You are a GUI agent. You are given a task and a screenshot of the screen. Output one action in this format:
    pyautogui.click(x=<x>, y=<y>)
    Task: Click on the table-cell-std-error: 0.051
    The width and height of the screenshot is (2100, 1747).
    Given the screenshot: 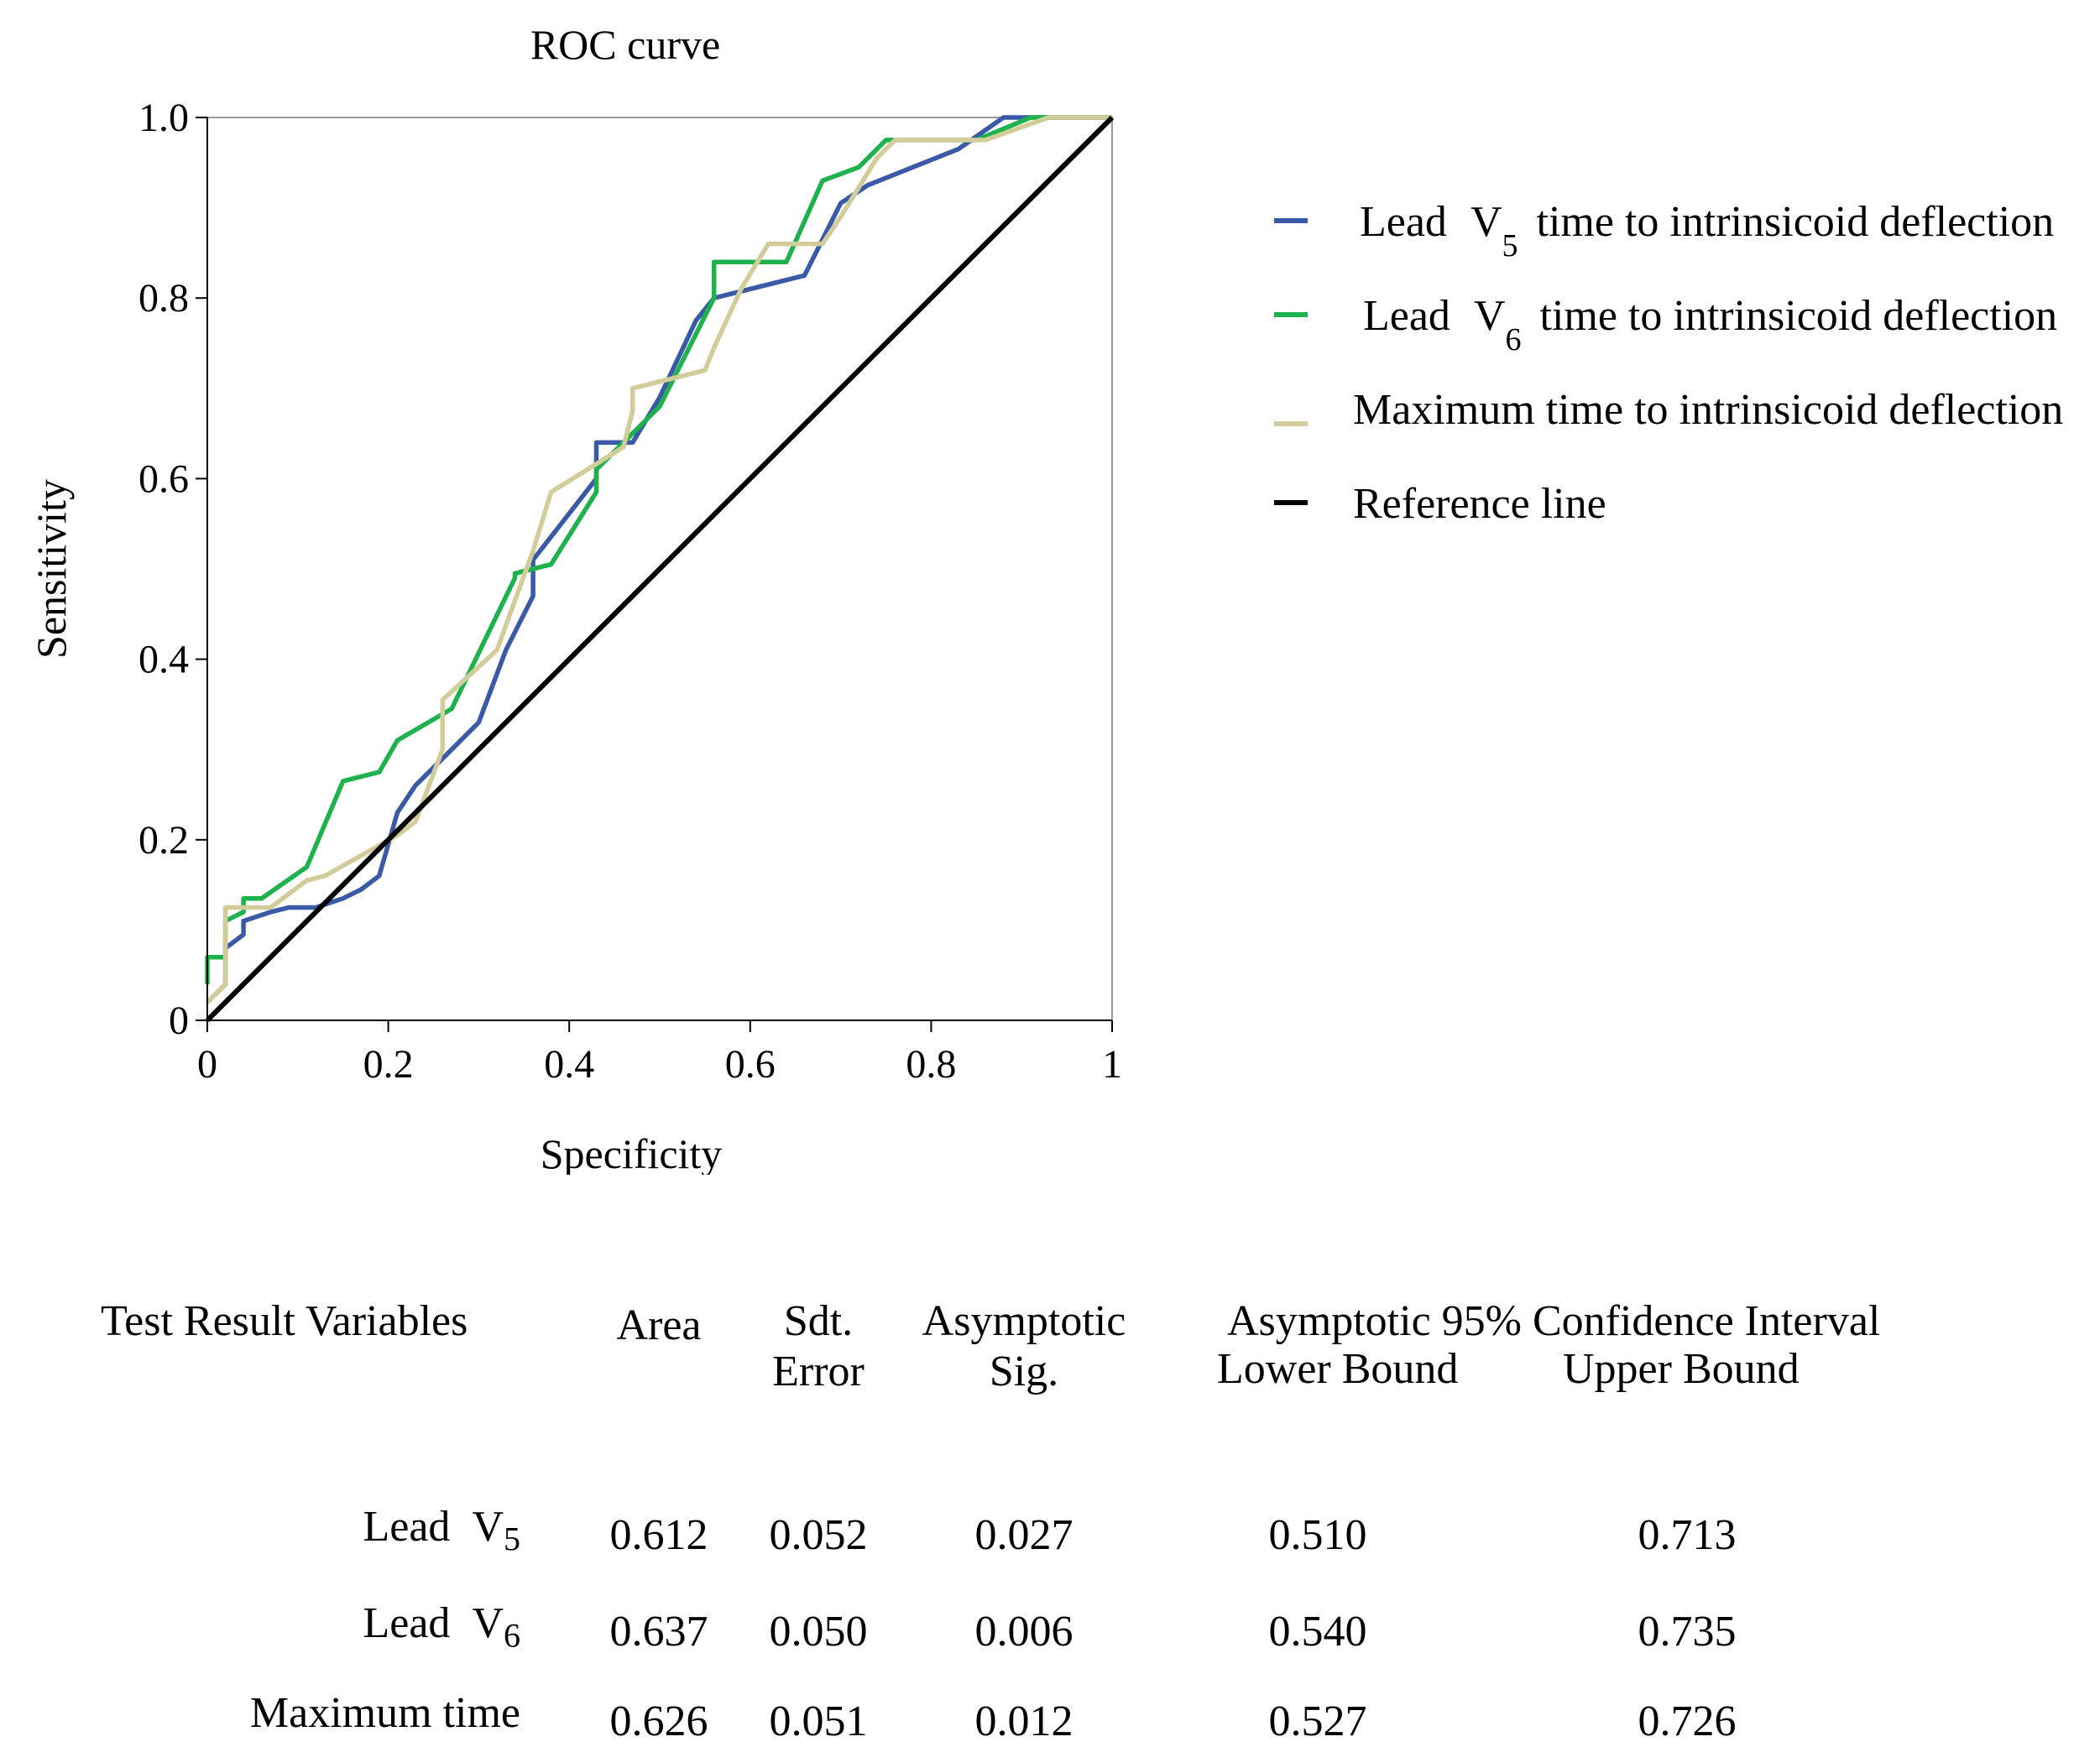 What is the action you would take?
    pyautogui.click(x=819, y=1721)
    